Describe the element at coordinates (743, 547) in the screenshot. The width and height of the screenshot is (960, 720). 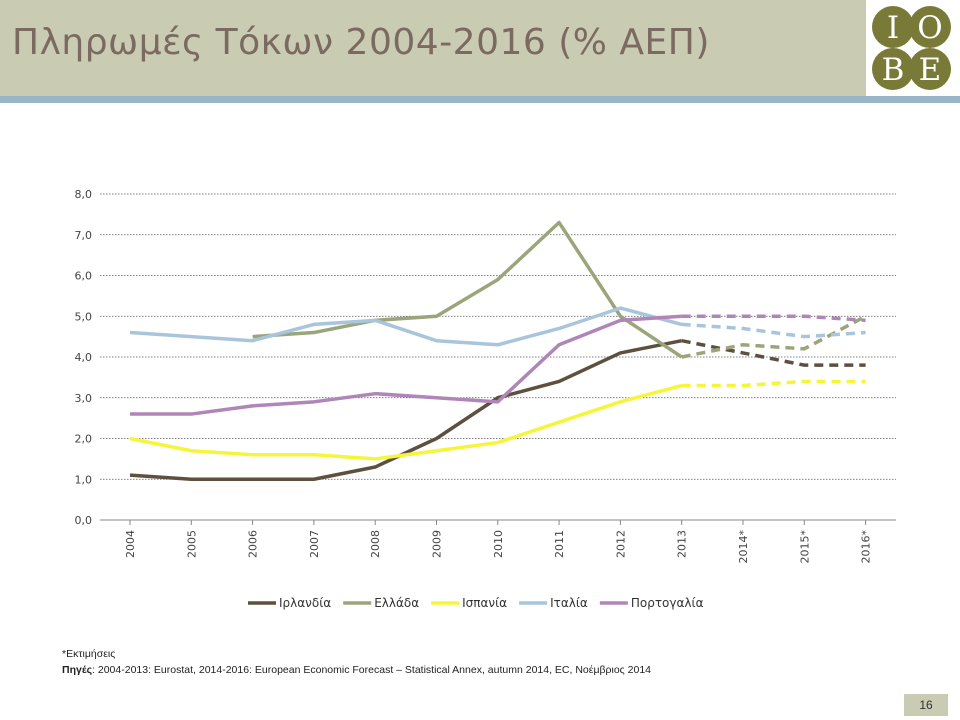
I see `x-tick-label: 2014*` at that location.